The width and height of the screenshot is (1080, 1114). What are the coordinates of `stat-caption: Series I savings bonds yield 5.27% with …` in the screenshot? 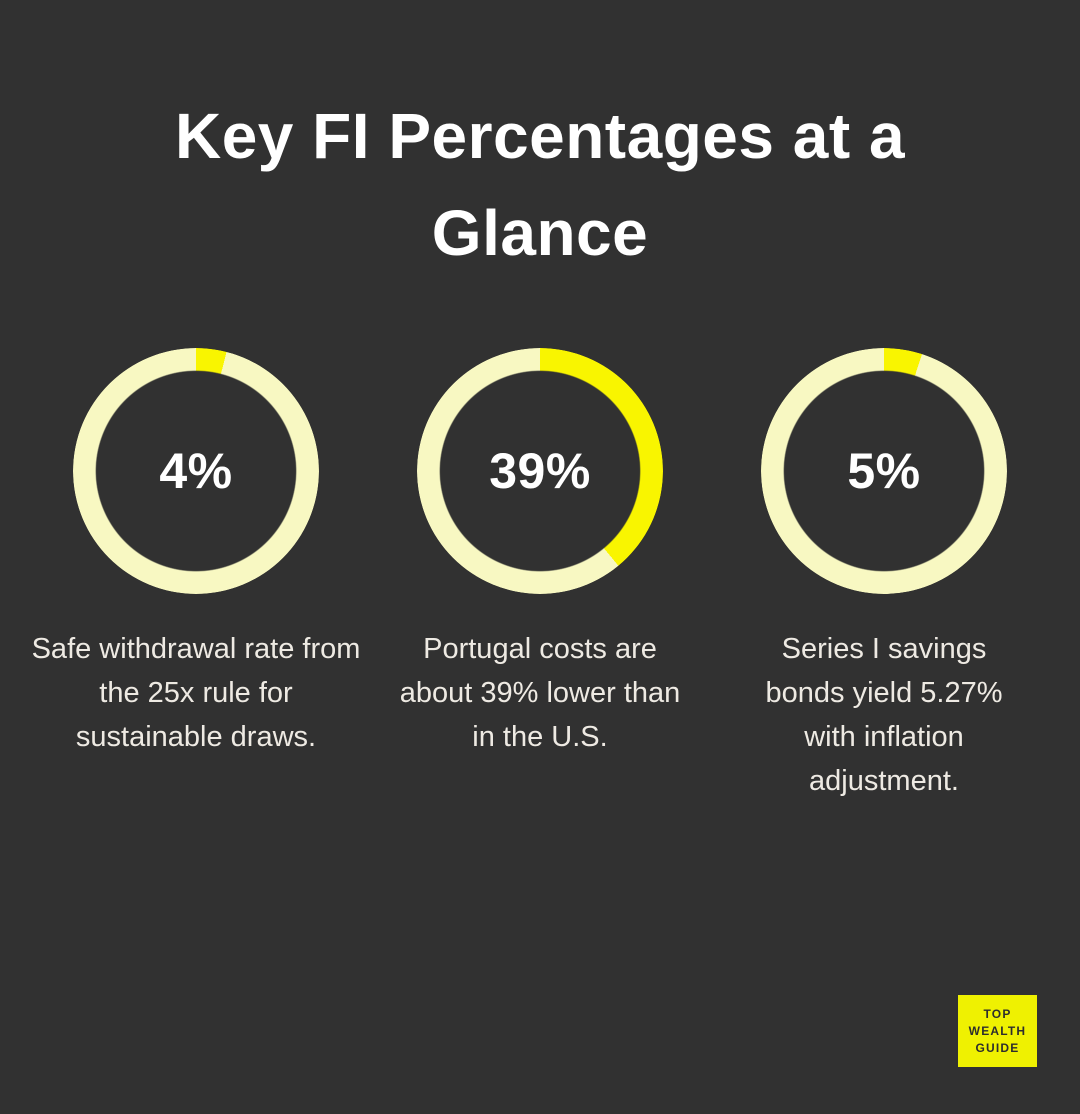 It's located at (884, 715).